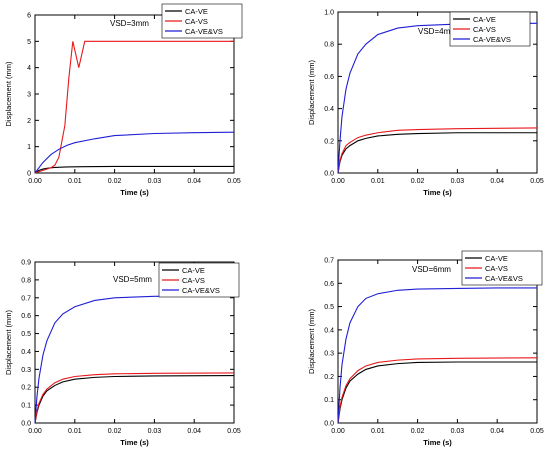 The width and height of the screenshot is (550, 453). I want to click on y-tick-label: 3, so click(29, 95).